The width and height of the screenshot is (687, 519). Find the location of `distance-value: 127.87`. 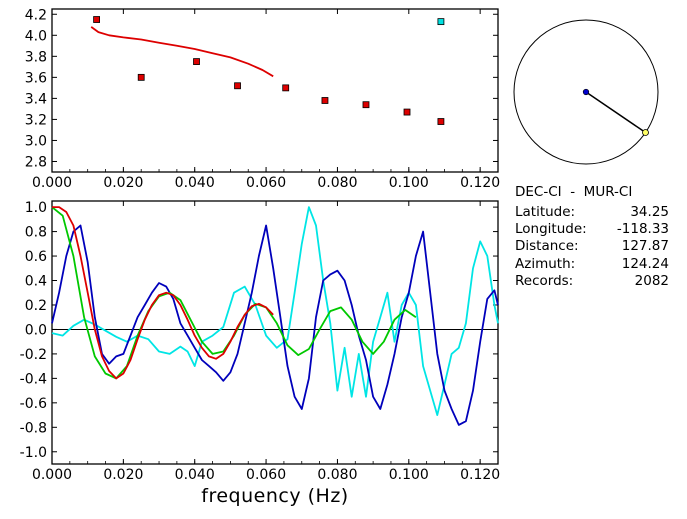

distance-value: 127.87 is located at coordinates (645, 246).